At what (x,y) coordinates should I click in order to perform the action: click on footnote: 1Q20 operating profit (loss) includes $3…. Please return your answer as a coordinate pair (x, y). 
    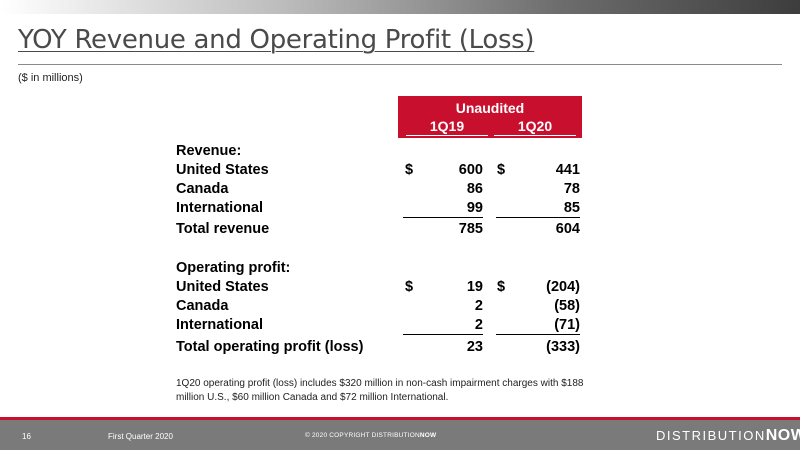
    Looking at the image, I should click on (380, 390).